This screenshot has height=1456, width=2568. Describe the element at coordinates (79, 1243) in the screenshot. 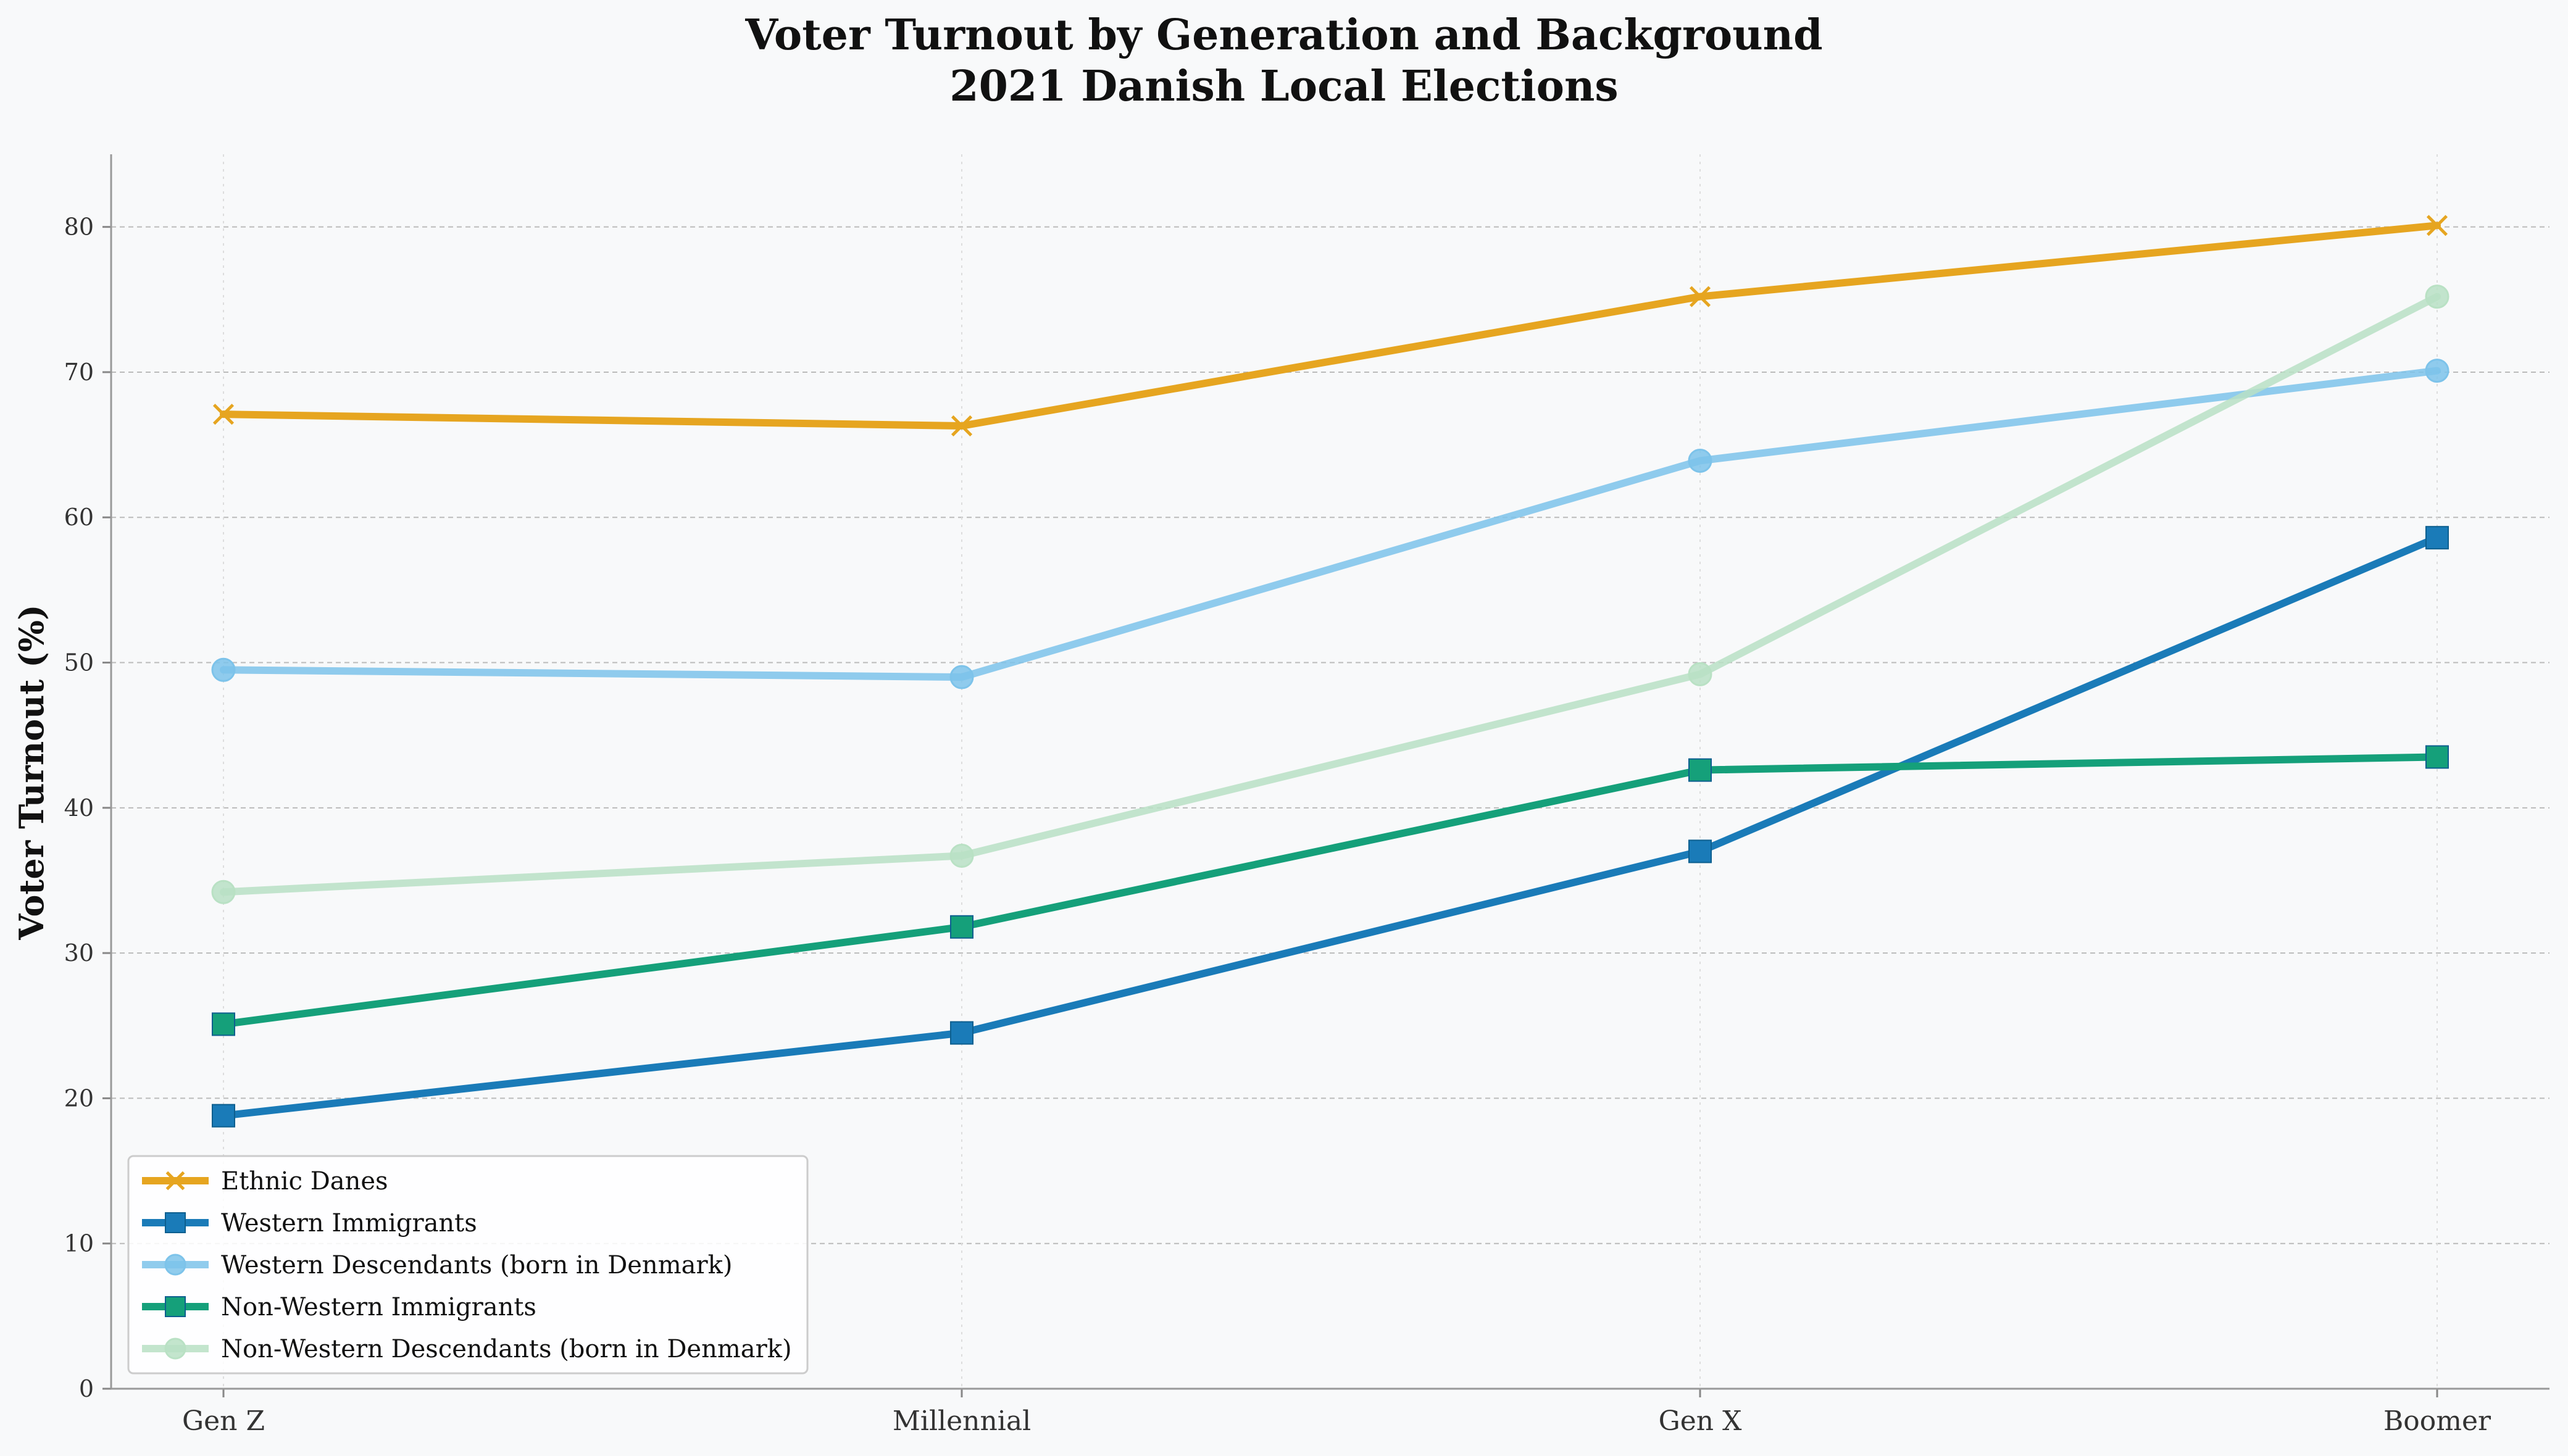

I see `y-tick-label: 10` at that location.